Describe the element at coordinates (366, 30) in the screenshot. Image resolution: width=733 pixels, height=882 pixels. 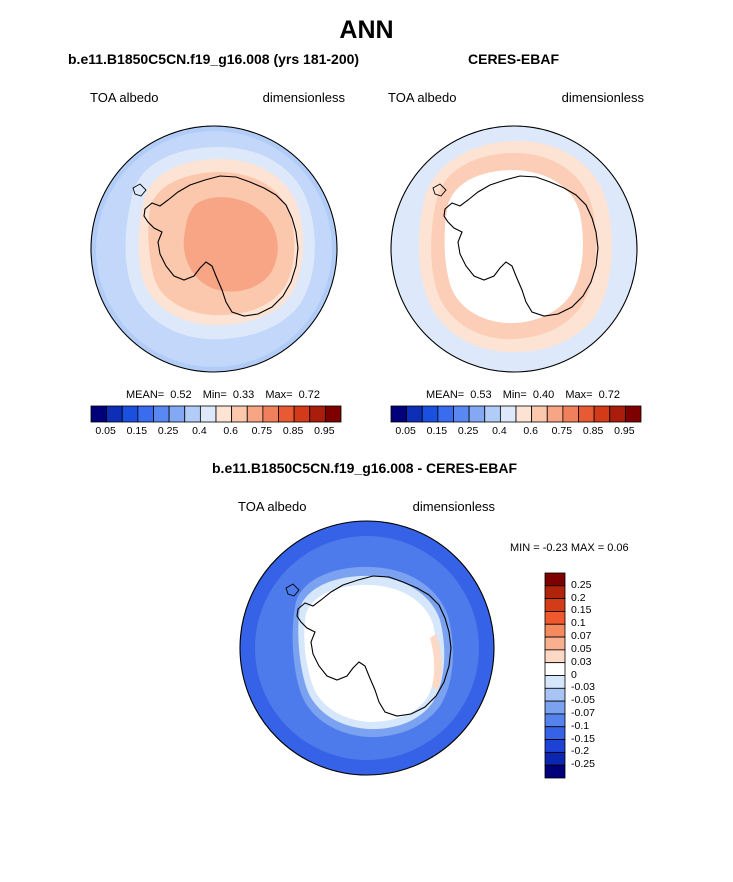
I see `figure-title: ANN` at that location.